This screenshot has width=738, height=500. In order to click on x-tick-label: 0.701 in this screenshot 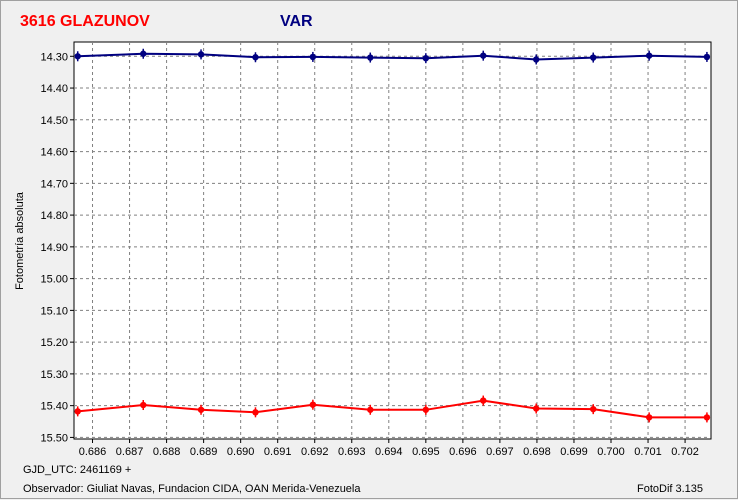, I will do `click(648, 452)`.